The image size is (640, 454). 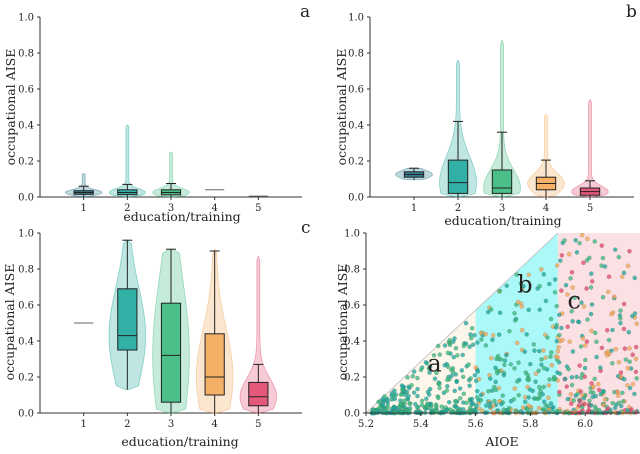 I want to click on scatter-ylabel: occupational AISE, so click(x=342, y=322).